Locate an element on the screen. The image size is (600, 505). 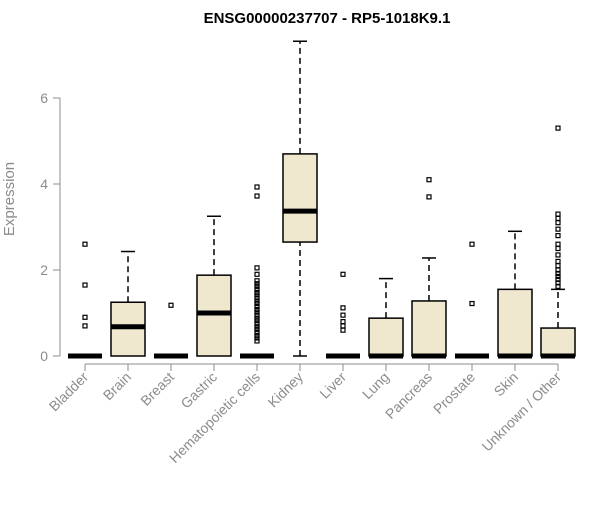
y-axis-label: Expression is located at coordinates (9, 199).